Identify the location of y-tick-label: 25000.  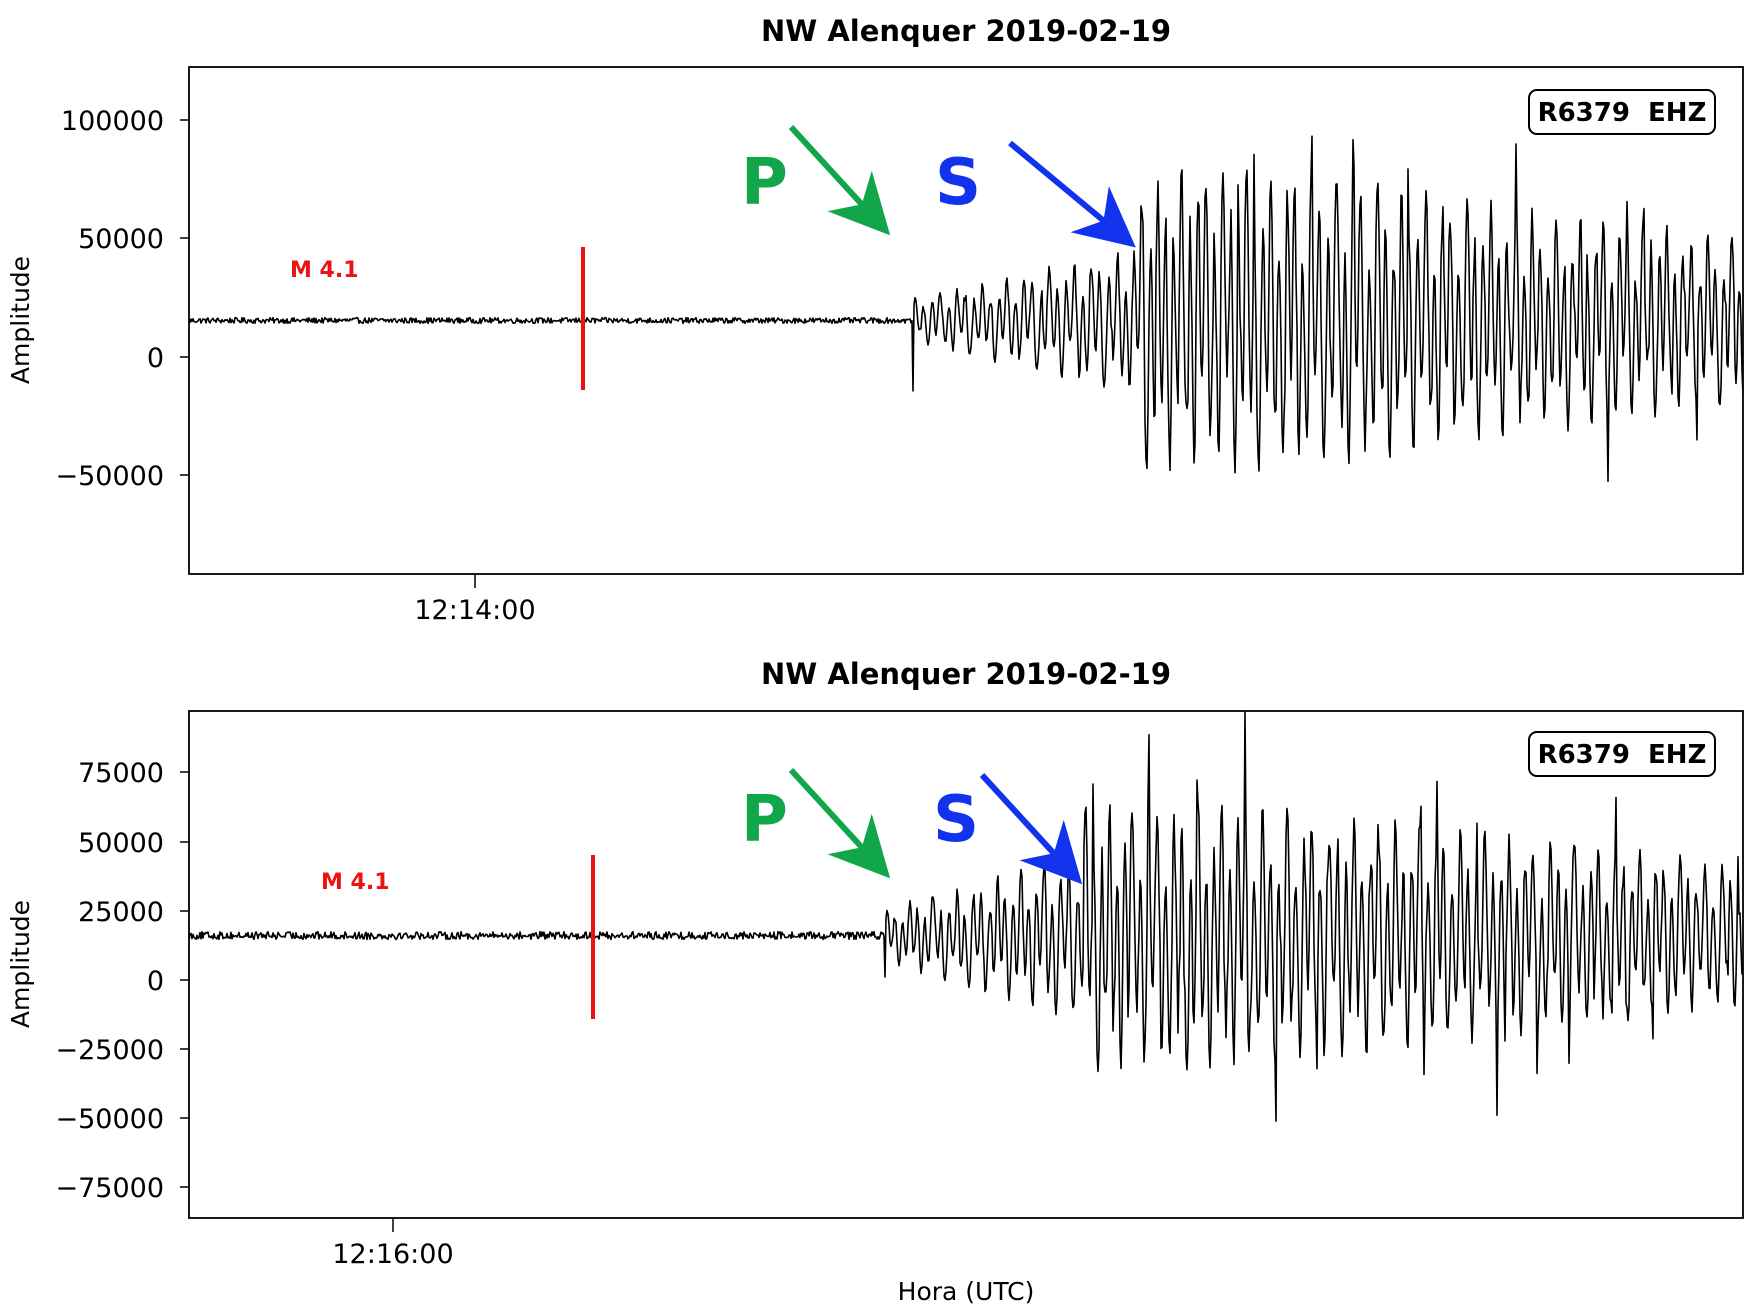
(121, 912).